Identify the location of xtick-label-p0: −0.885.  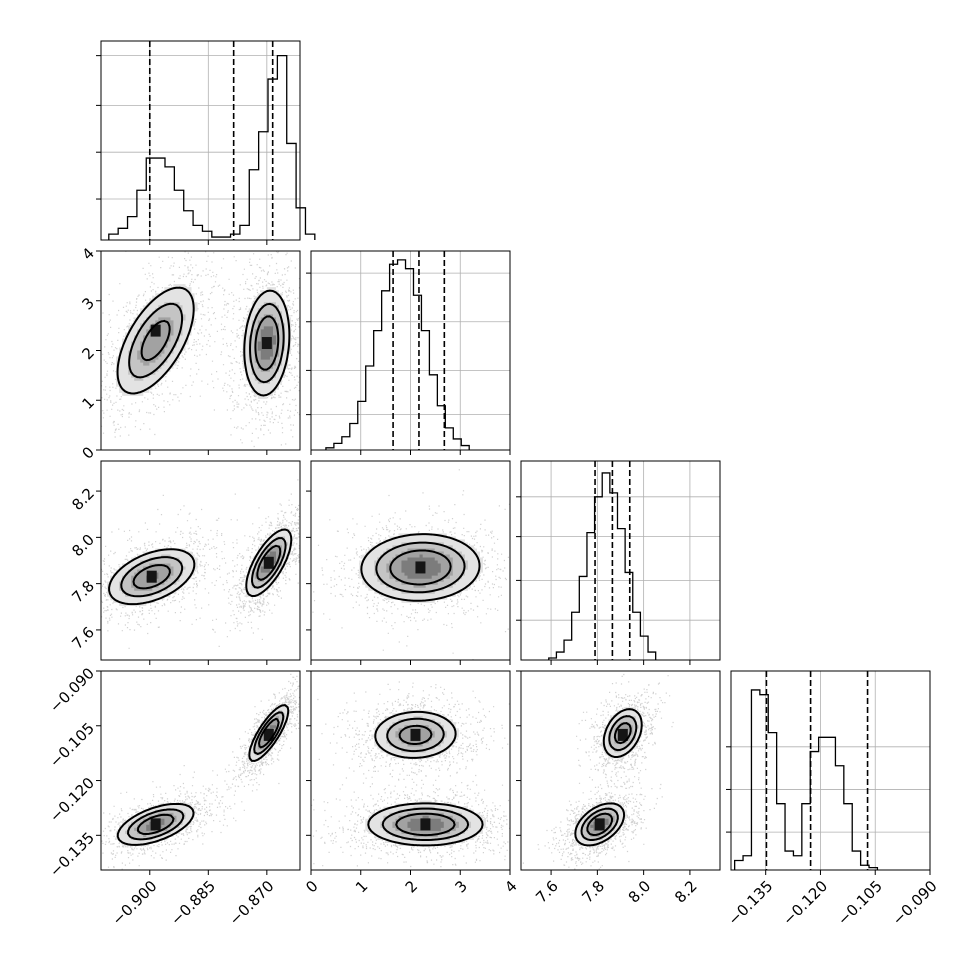
(193, 903).